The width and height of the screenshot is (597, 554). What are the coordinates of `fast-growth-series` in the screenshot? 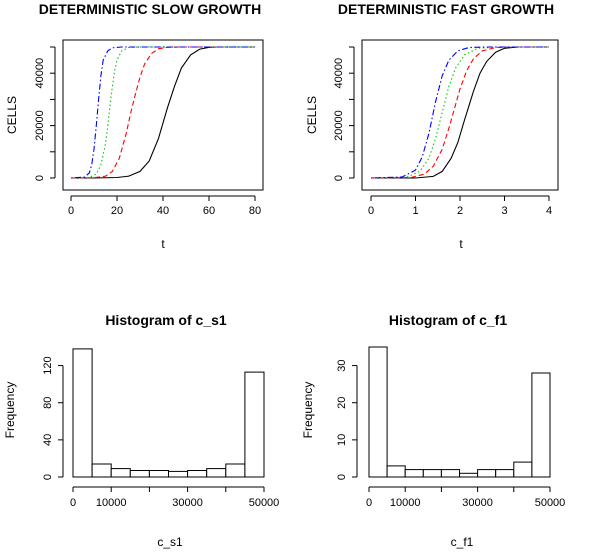 It's located at (459, 112).